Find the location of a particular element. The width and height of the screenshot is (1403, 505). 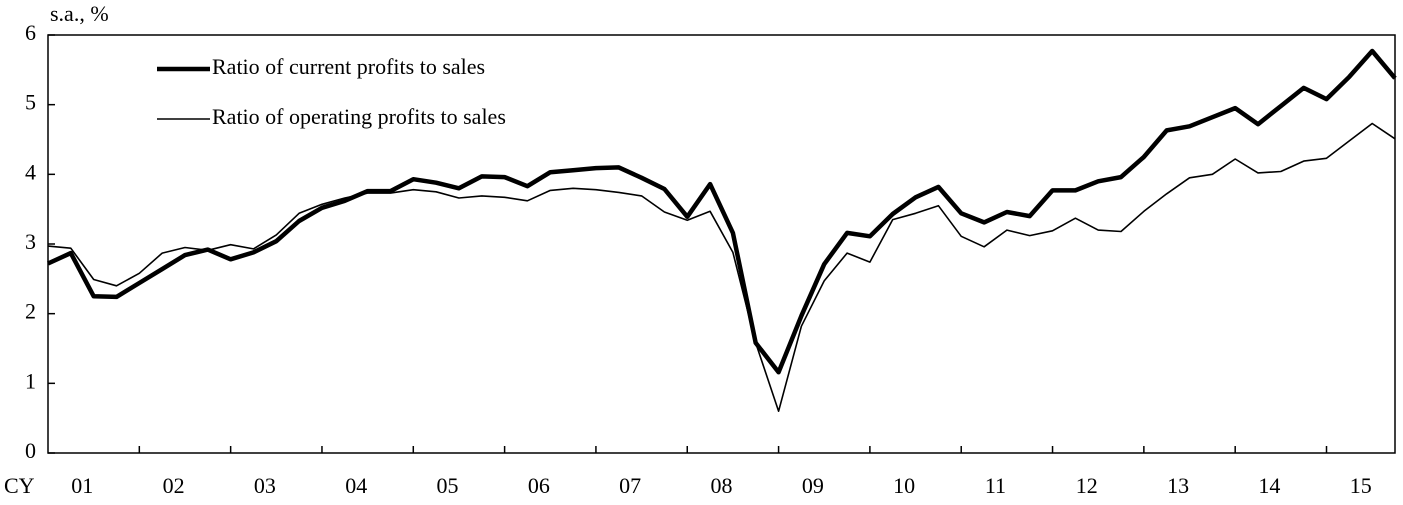

x-tick-label: 03 is located at coordinates (265, 485).